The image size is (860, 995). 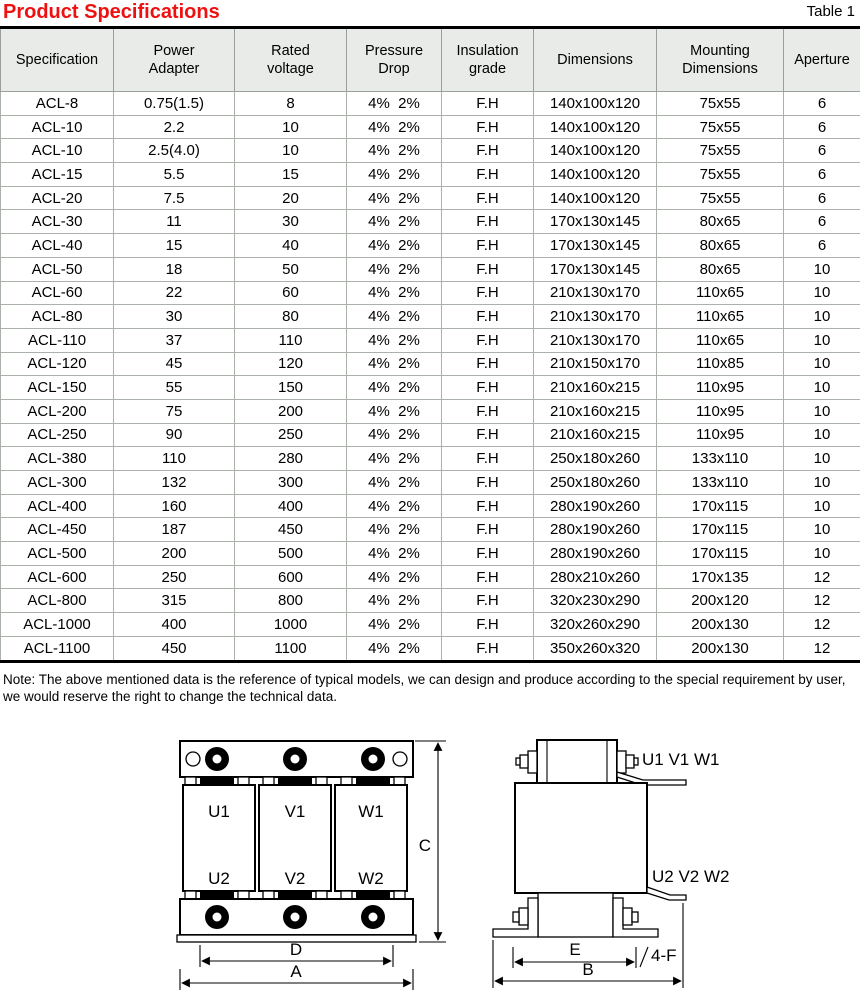 I want to click on base-plate, so click(x=296, y=938).